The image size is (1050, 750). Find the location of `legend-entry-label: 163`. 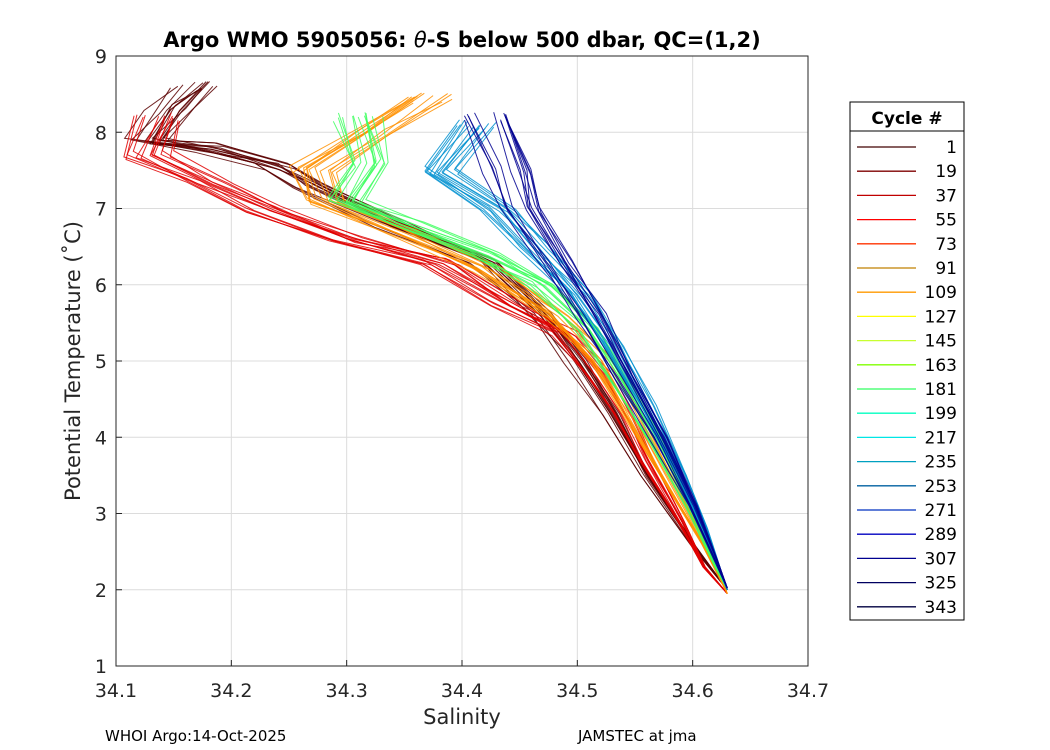

legend-entry-label: 163 is located at coordinates (941, 366).